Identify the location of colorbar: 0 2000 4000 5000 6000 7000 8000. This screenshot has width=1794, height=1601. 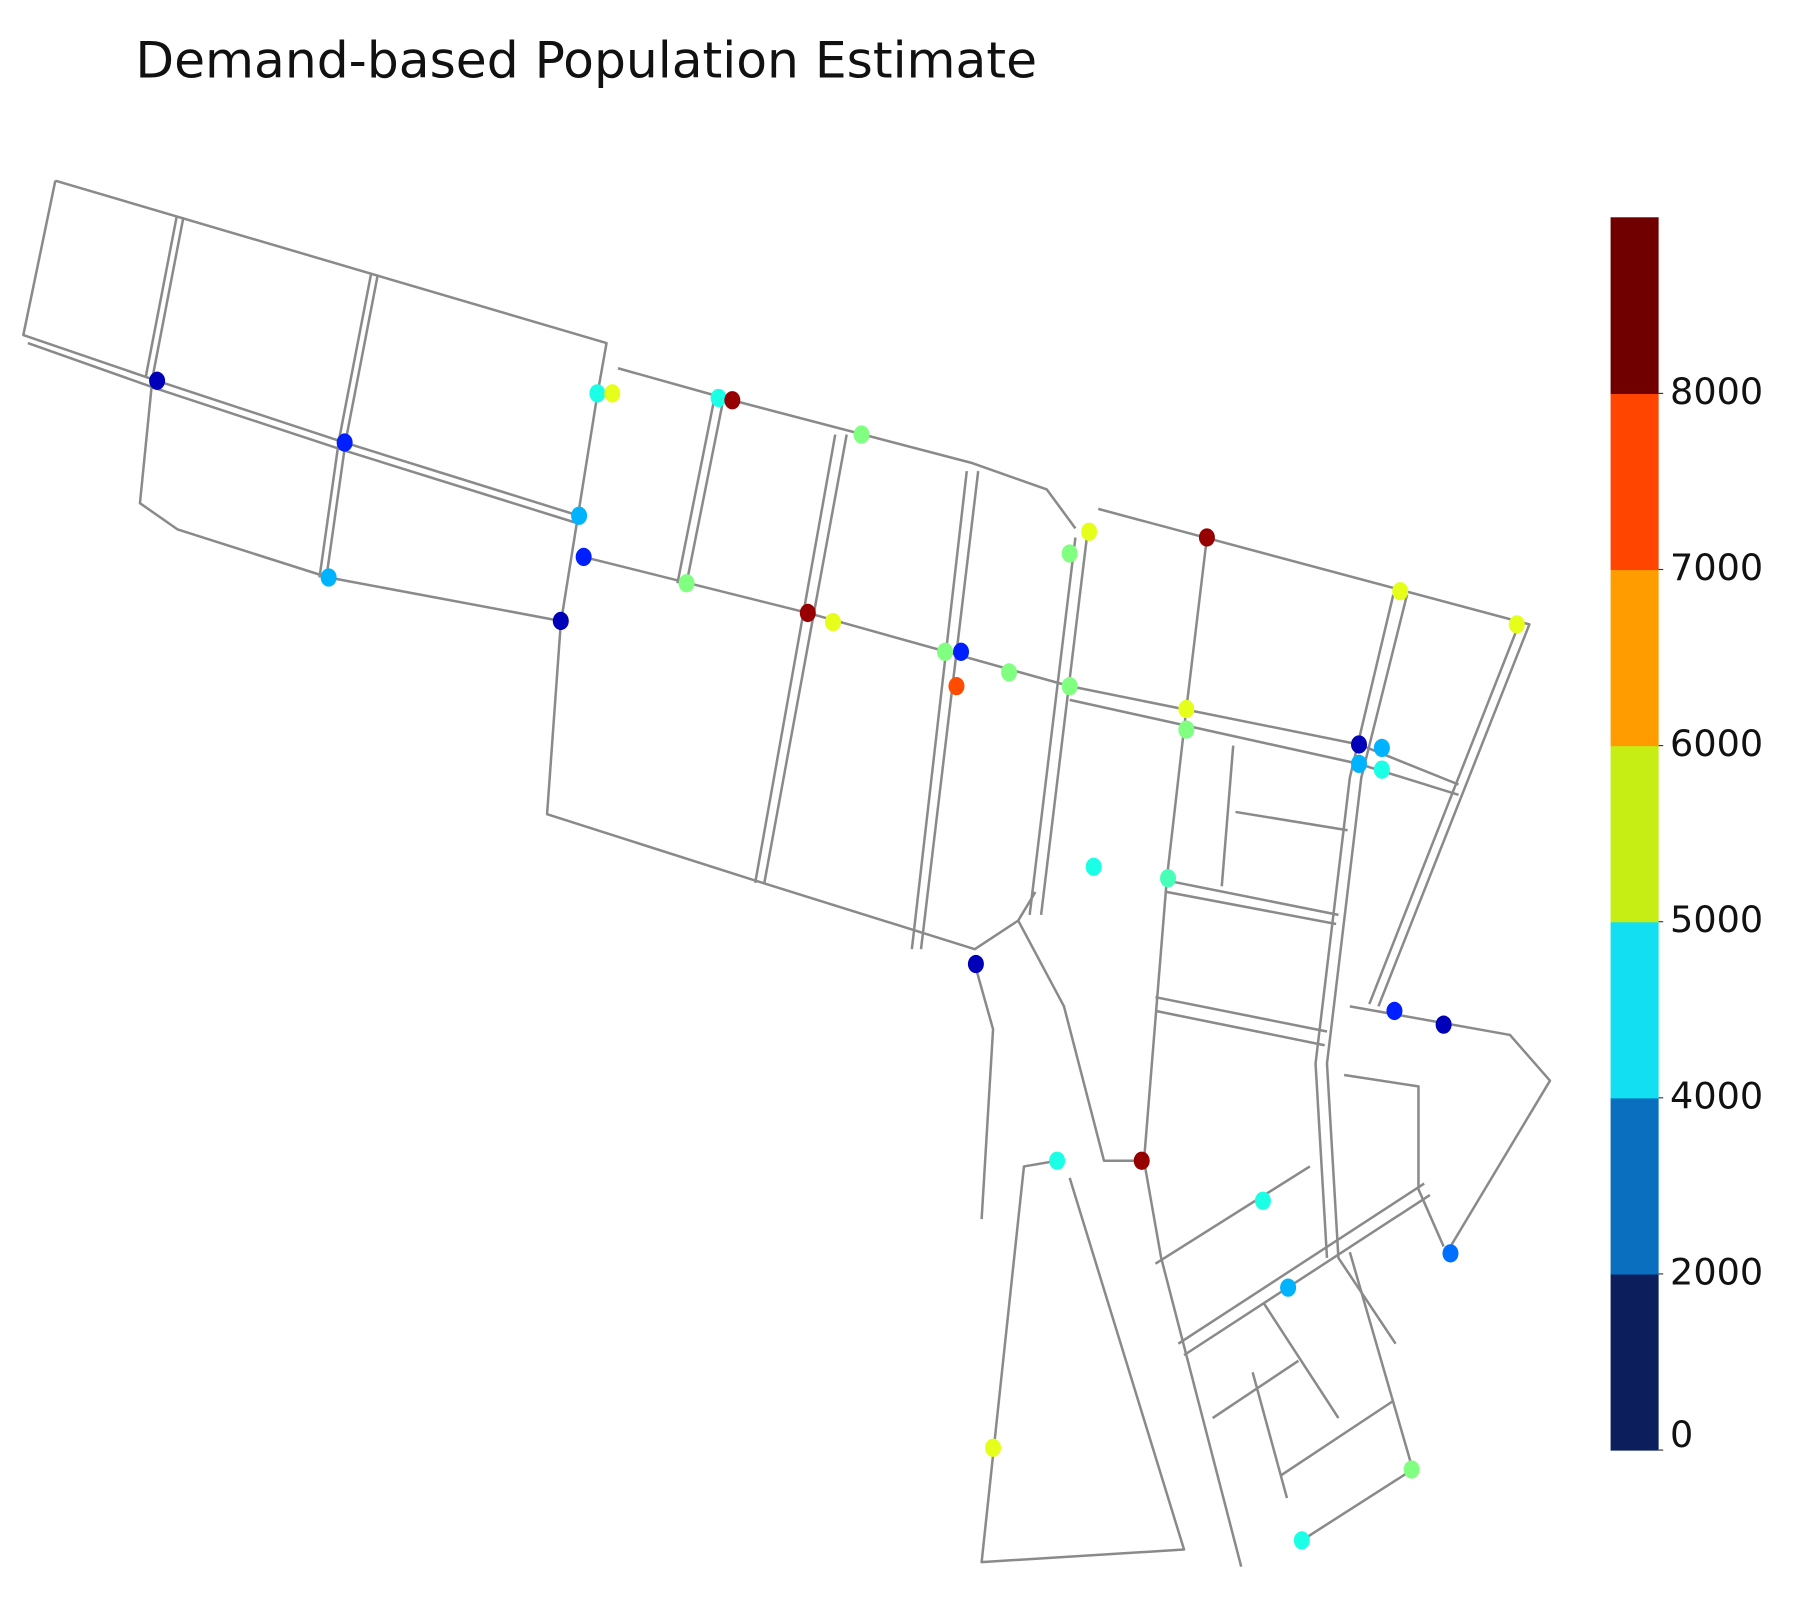
(1686, 836).